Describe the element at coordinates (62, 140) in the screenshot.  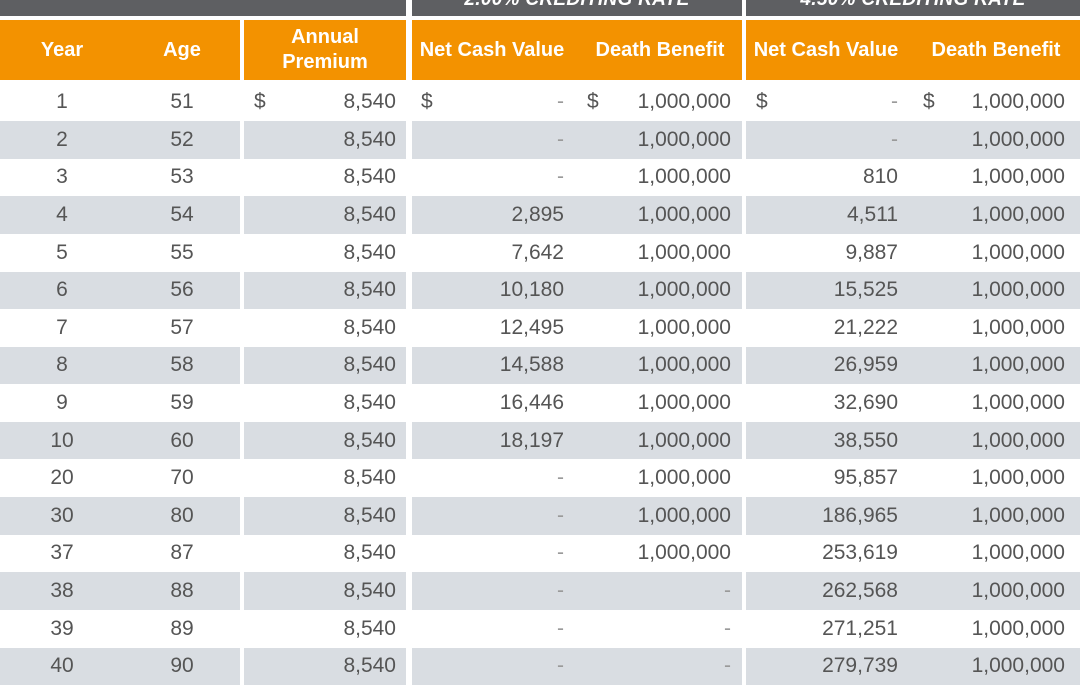
I see `cell-year: 2` at that location.